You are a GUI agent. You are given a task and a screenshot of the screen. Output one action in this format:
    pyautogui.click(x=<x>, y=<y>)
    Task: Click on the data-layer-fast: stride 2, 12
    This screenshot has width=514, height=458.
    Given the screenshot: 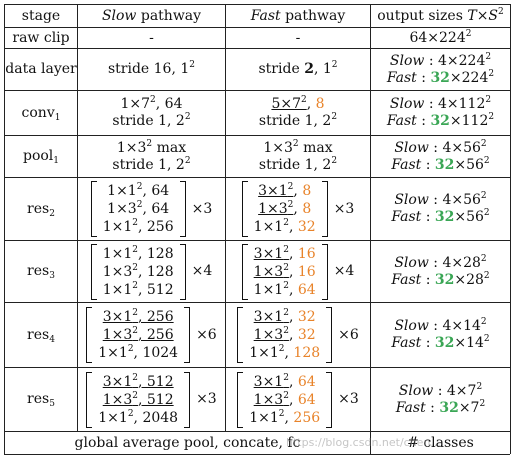 What is the action you would take?
    pyautogui.click(x=298, y=69)
    